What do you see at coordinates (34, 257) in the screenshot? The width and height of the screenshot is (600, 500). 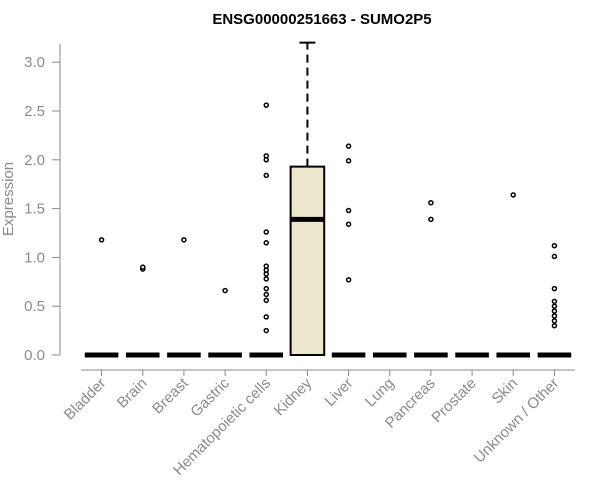 I see `y-tick-label: 1.0` at bounding box center [34, 257].